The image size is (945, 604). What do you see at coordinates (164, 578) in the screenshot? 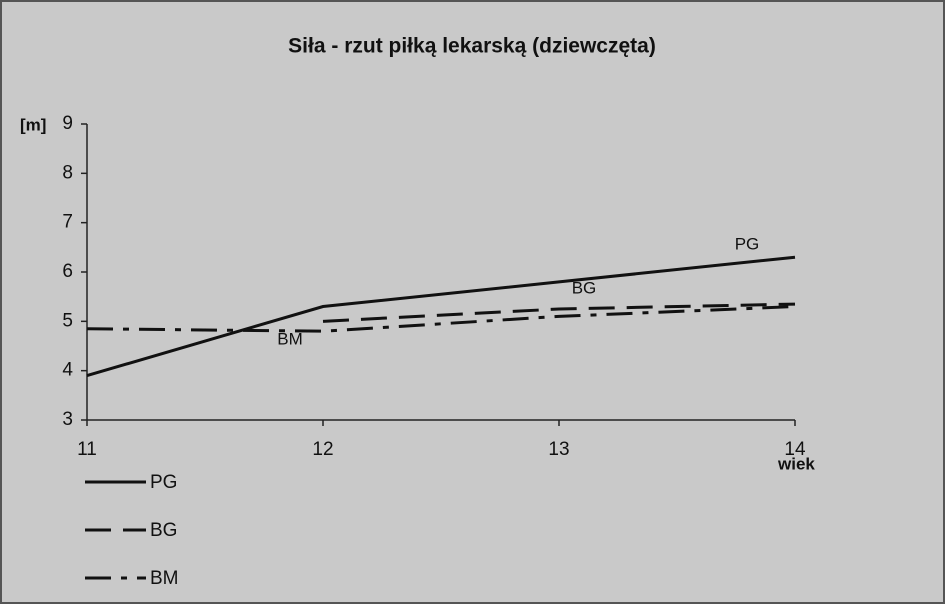
I see `legend-label: BM` at bounding box center [164, 578].